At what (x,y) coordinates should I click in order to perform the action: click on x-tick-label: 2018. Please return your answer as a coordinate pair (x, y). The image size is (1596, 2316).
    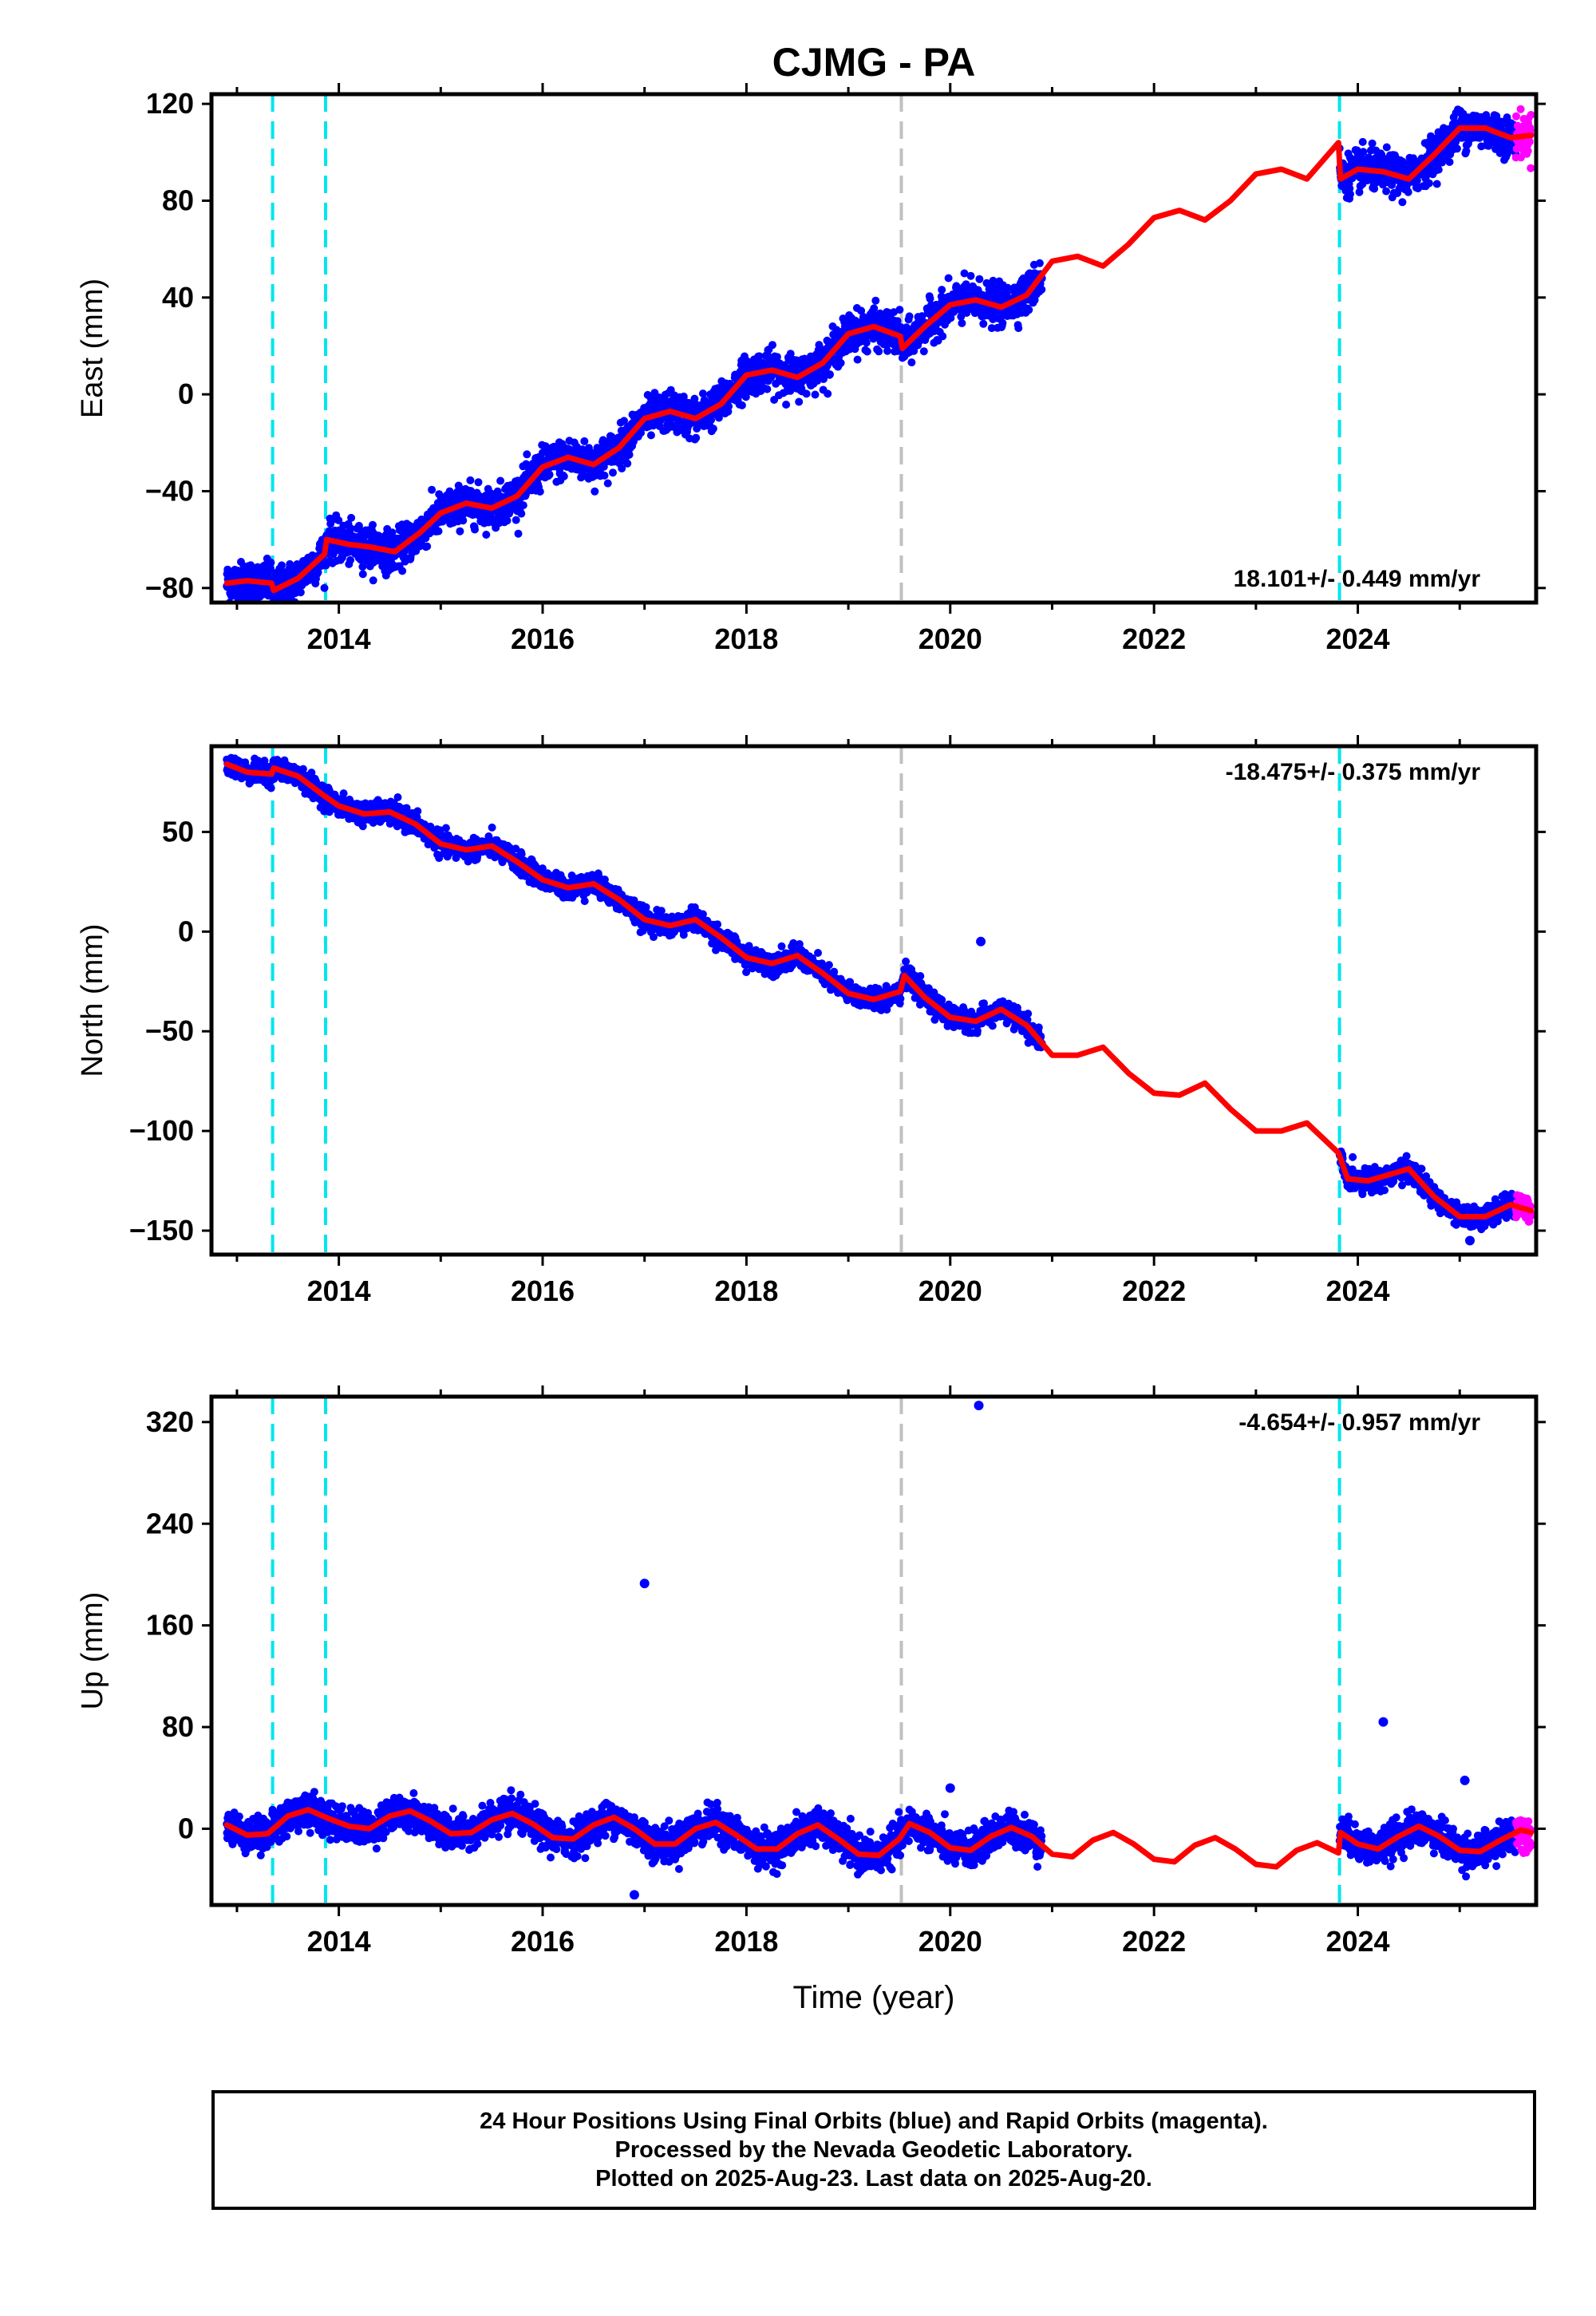
    Looking at the image, I should click on (746, 638).